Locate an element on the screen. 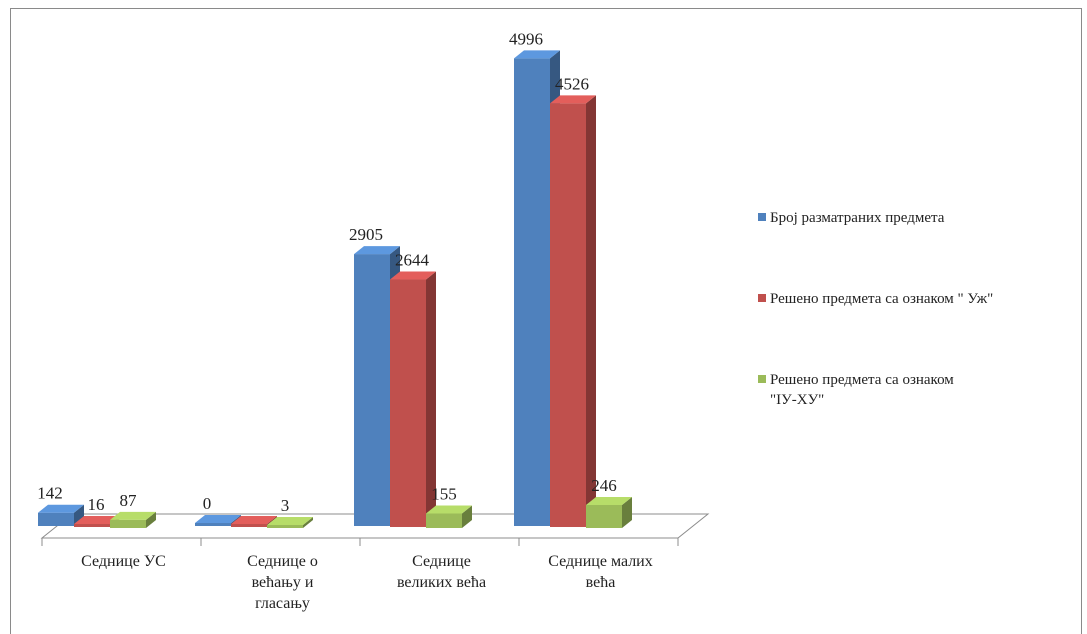 The image size is (1087, 634). data-label: 87 is located at coordinates (129, 500).